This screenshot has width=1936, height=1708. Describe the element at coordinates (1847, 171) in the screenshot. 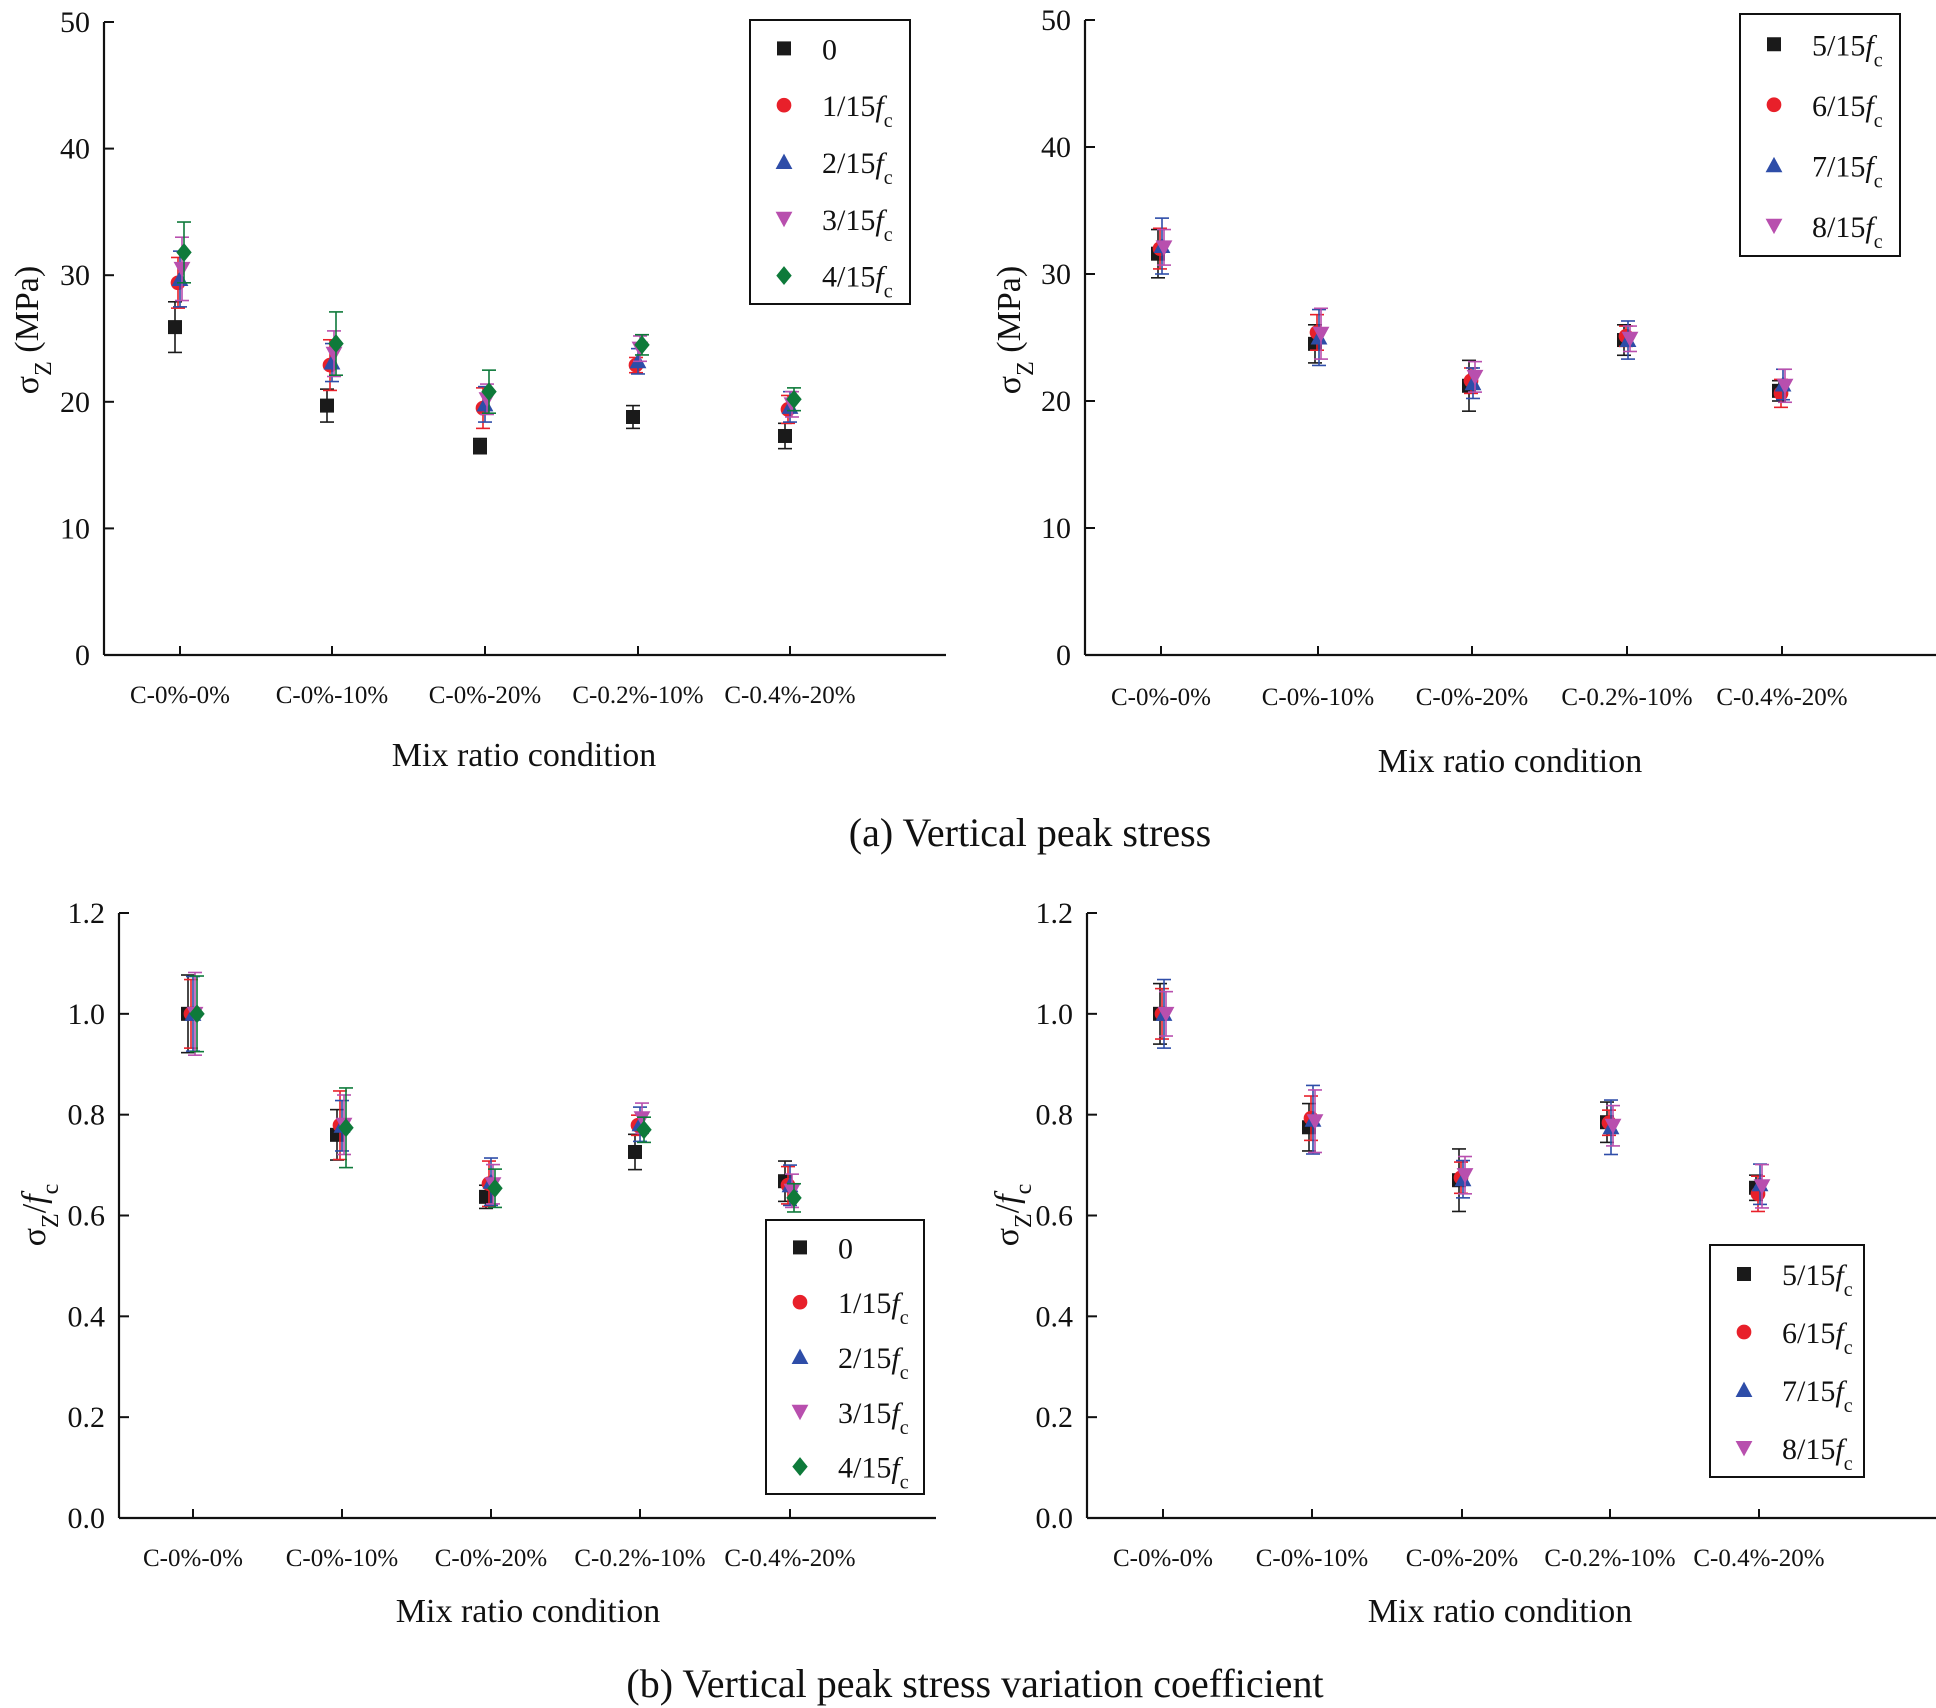

I see `legend-label: 7/15fc` at that location.